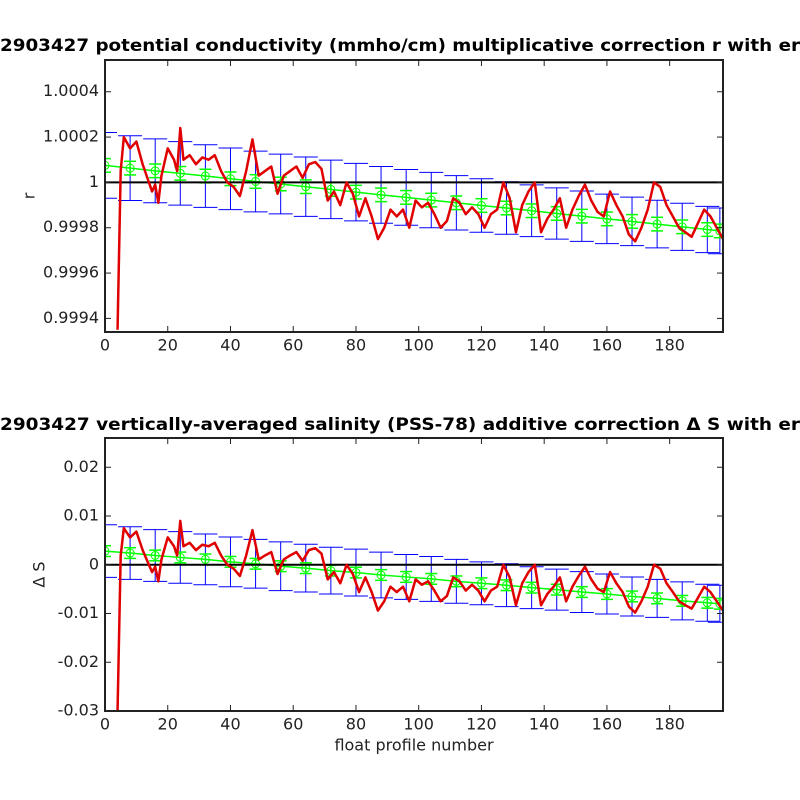 This screenshot has height=800, width=800. What do you see at coordinates (414, 745) in the screenshot?
I see `x-axis-label: float profile number` at bounding box center [414, 745].